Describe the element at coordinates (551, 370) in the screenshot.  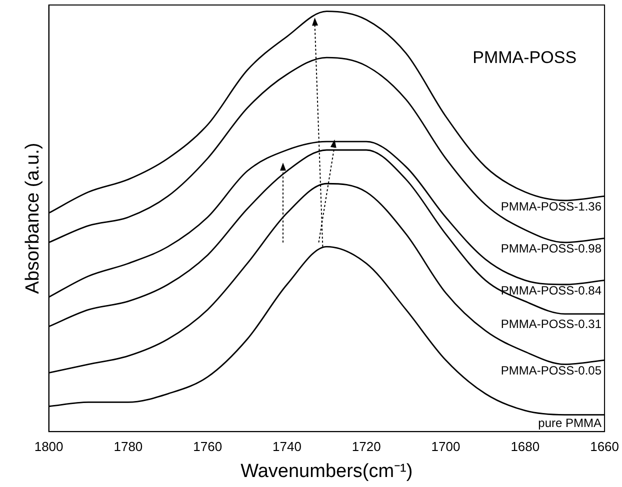
I see `series-label: PMMA-POSS-0.05` at that location.